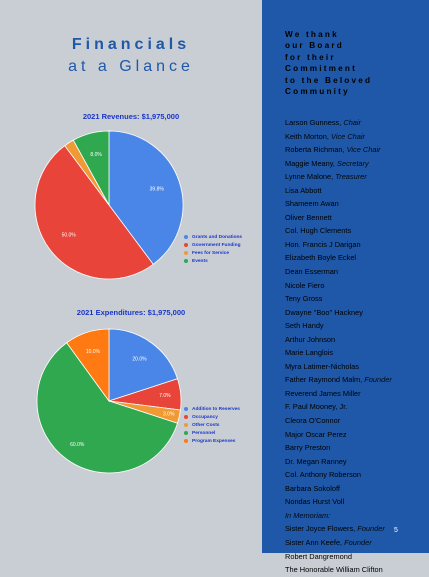 This screenshot has height=577, width=429. I want to click on board-member: Dr. Megan Ranney, so click(355, 462).